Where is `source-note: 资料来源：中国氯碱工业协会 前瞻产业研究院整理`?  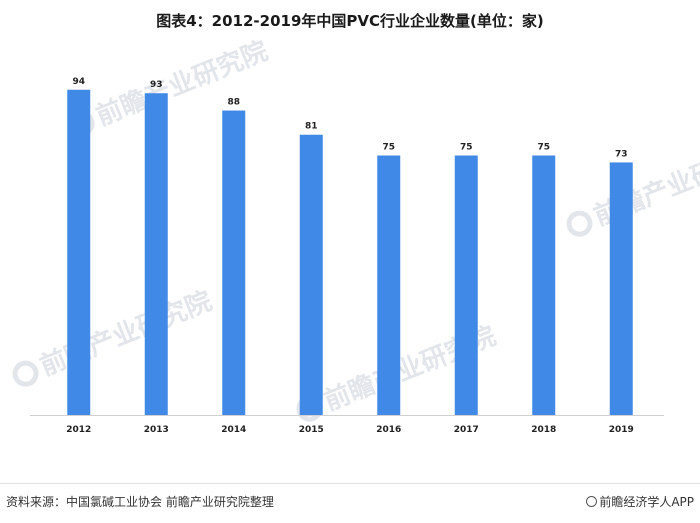
source-note: 资料来源：中国氯碱工业协会 前瞻产业研究院整理 is located at coordinates (140, 502).